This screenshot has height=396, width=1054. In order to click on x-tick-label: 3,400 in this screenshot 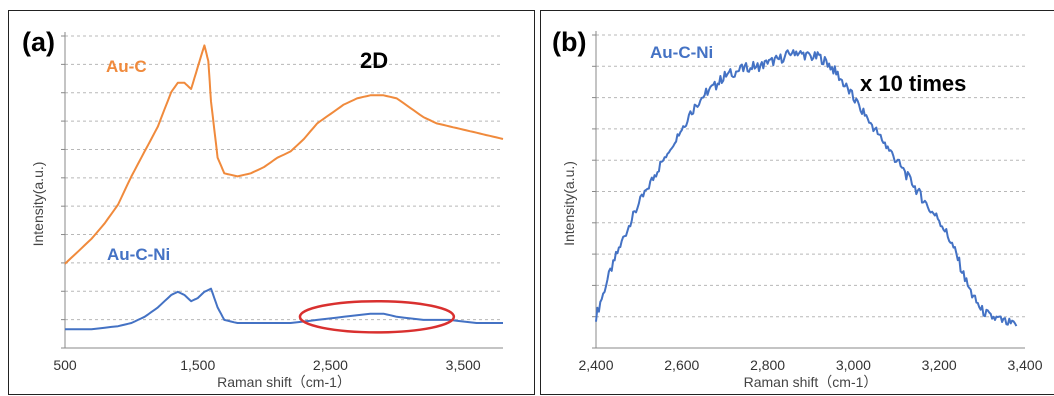, I will do `click(1024, 365)`.